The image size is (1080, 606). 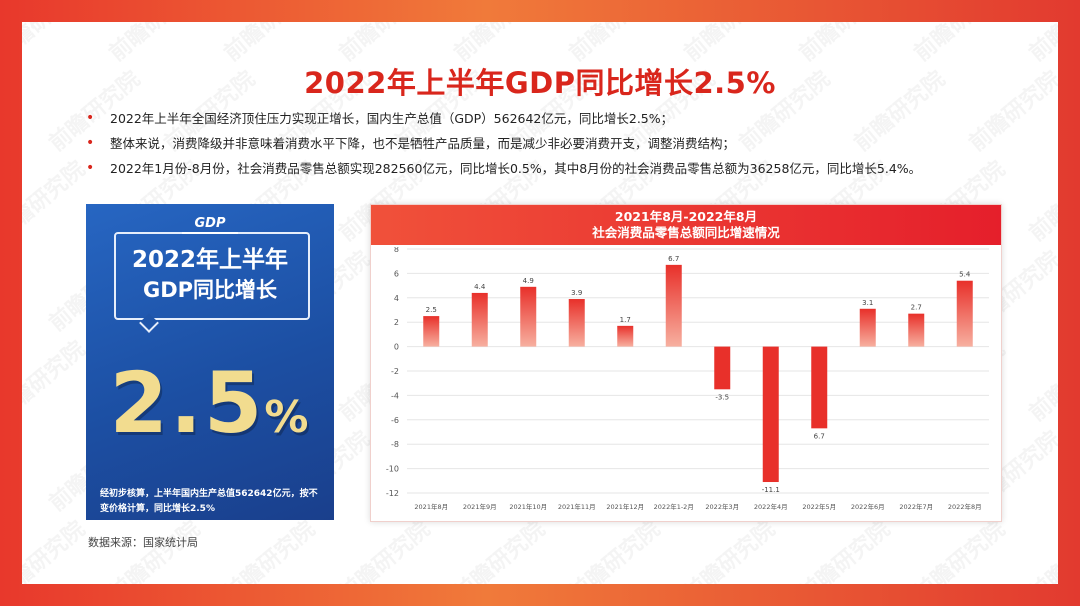 I want to click on data-label: 5.4, so click(x=965, y=275).